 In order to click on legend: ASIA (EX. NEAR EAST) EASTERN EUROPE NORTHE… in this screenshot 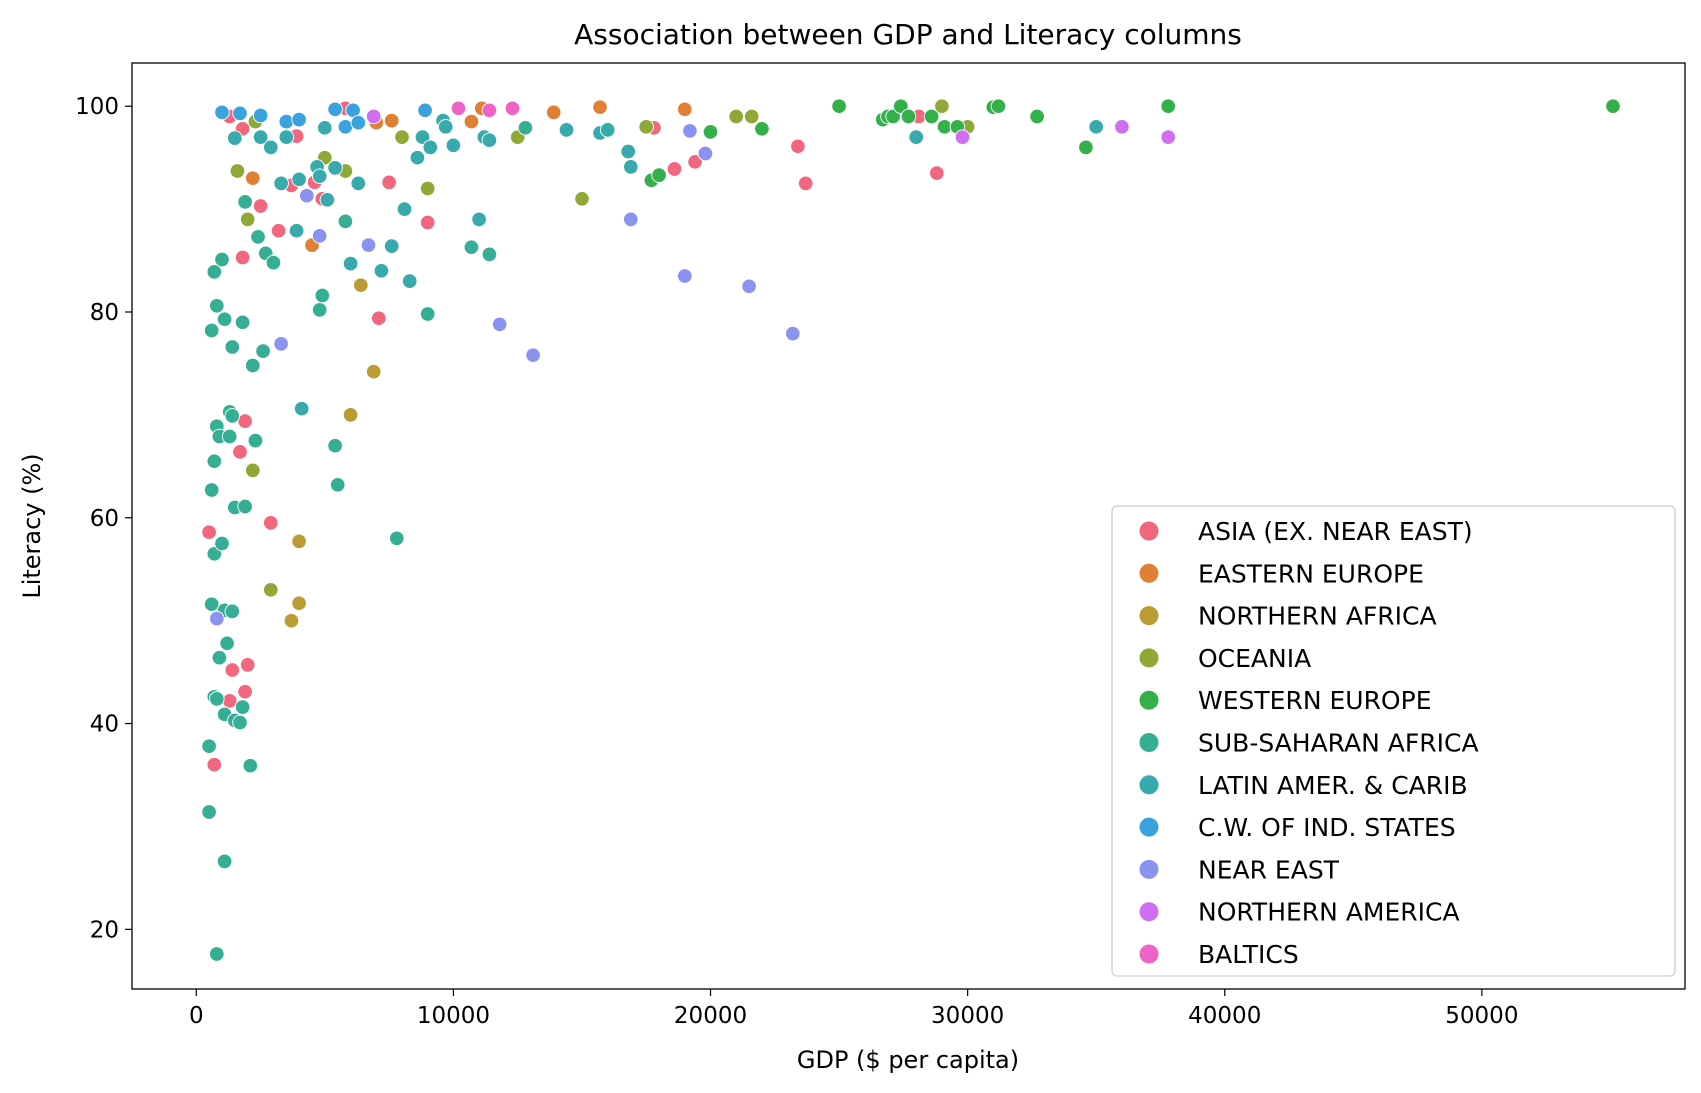, I will do `click(1393, 741)`.